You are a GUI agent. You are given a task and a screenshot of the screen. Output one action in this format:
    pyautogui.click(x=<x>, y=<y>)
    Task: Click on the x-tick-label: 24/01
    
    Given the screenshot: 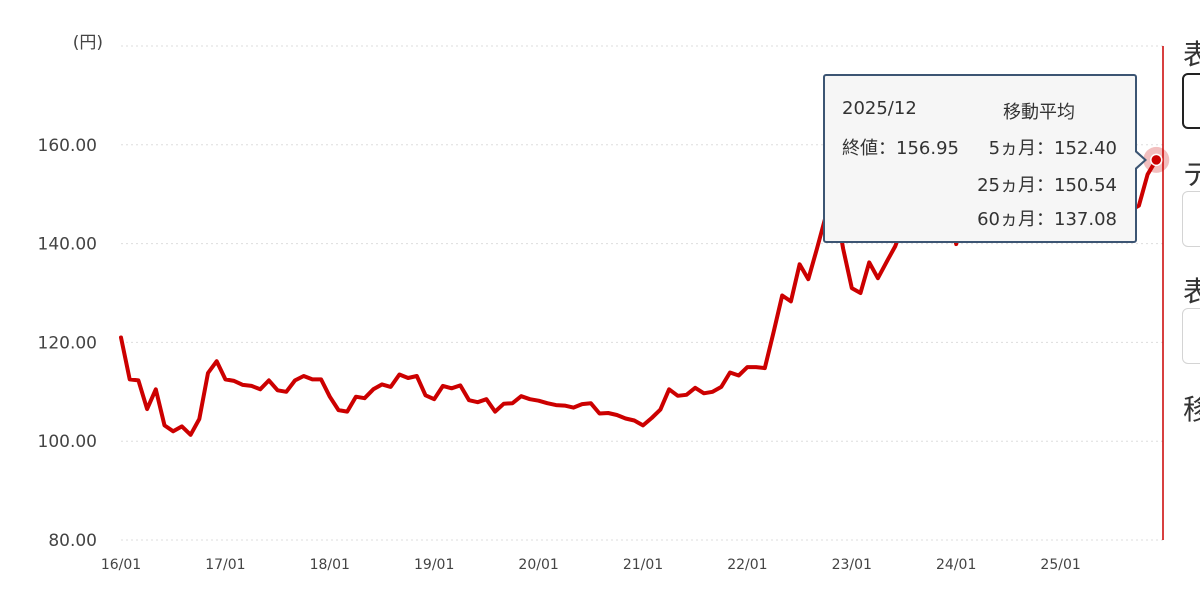 What is the action you would take?
    pyautogui.click(x=956, y=565)
    